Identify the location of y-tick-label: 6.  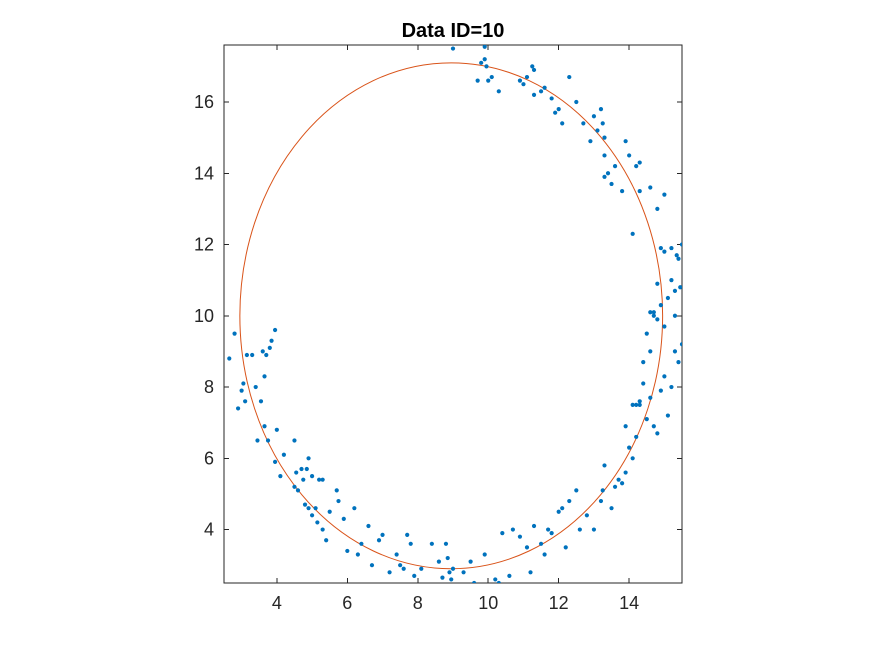
(209, 458).